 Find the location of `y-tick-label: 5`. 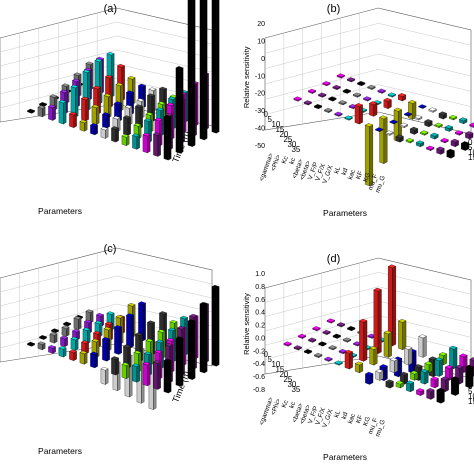

y-tick-label: 5 is located at coordinates (470, 147).